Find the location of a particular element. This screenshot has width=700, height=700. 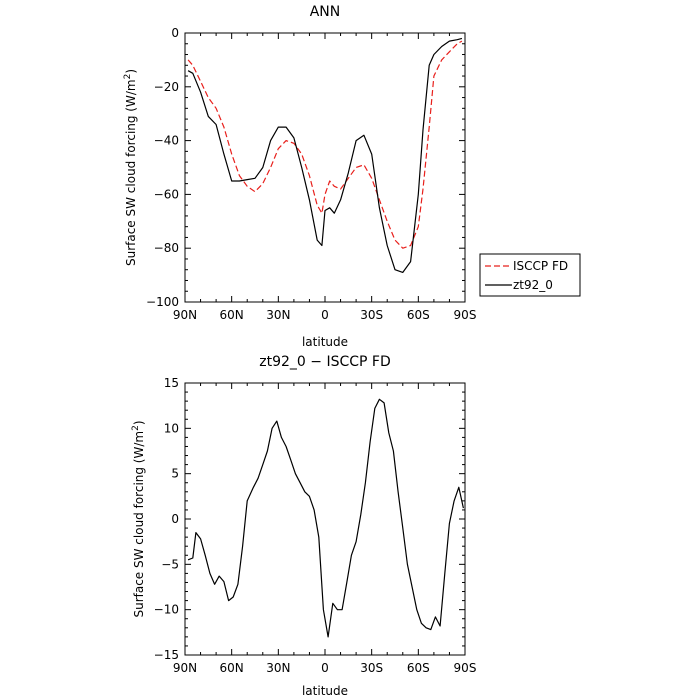

chart2-y-axis-label: Surface SW cloud forcing (W/m2) is located at coordinates (138, 518).